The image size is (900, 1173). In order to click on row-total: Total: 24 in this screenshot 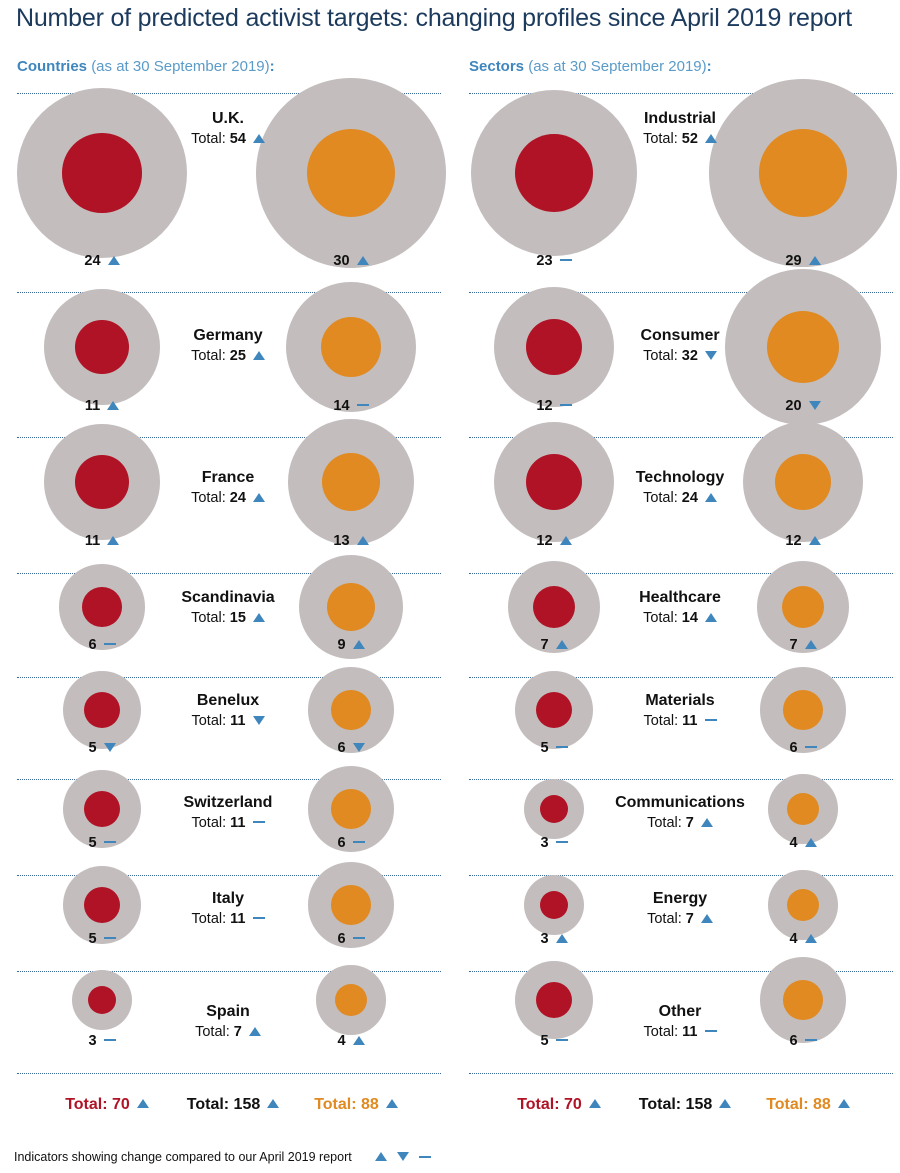, I will do `click(680, 498)`.